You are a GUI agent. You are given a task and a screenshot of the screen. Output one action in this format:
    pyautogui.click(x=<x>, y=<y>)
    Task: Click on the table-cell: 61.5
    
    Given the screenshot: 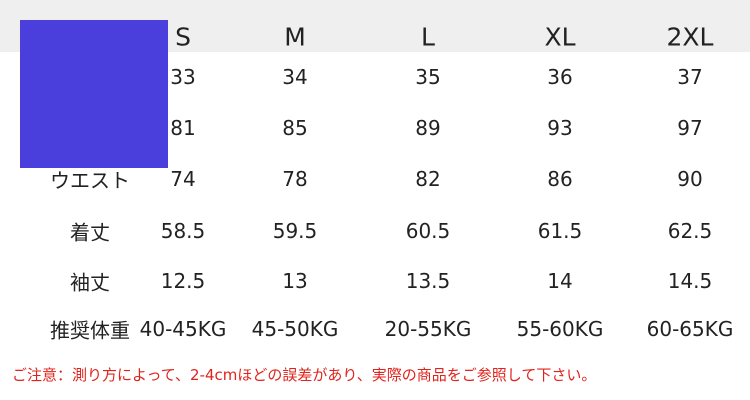 What is the action you would take?
    pyautogui.click(x=560, y=231)
    